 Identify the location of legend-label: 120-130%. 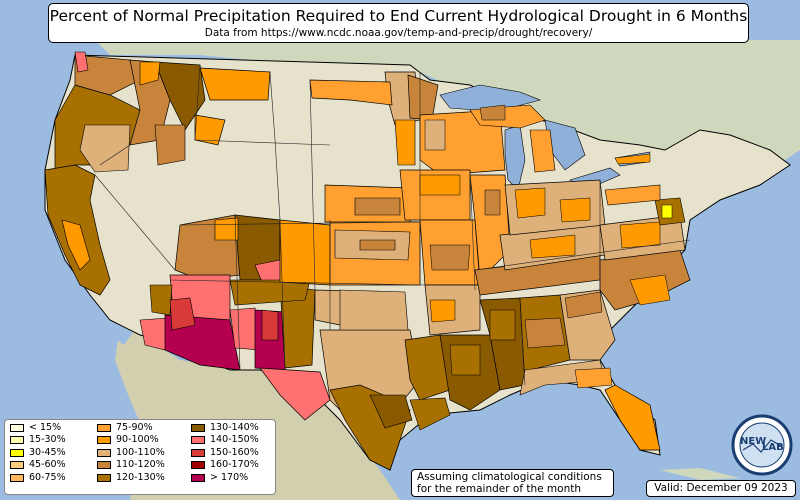
(140, 477).